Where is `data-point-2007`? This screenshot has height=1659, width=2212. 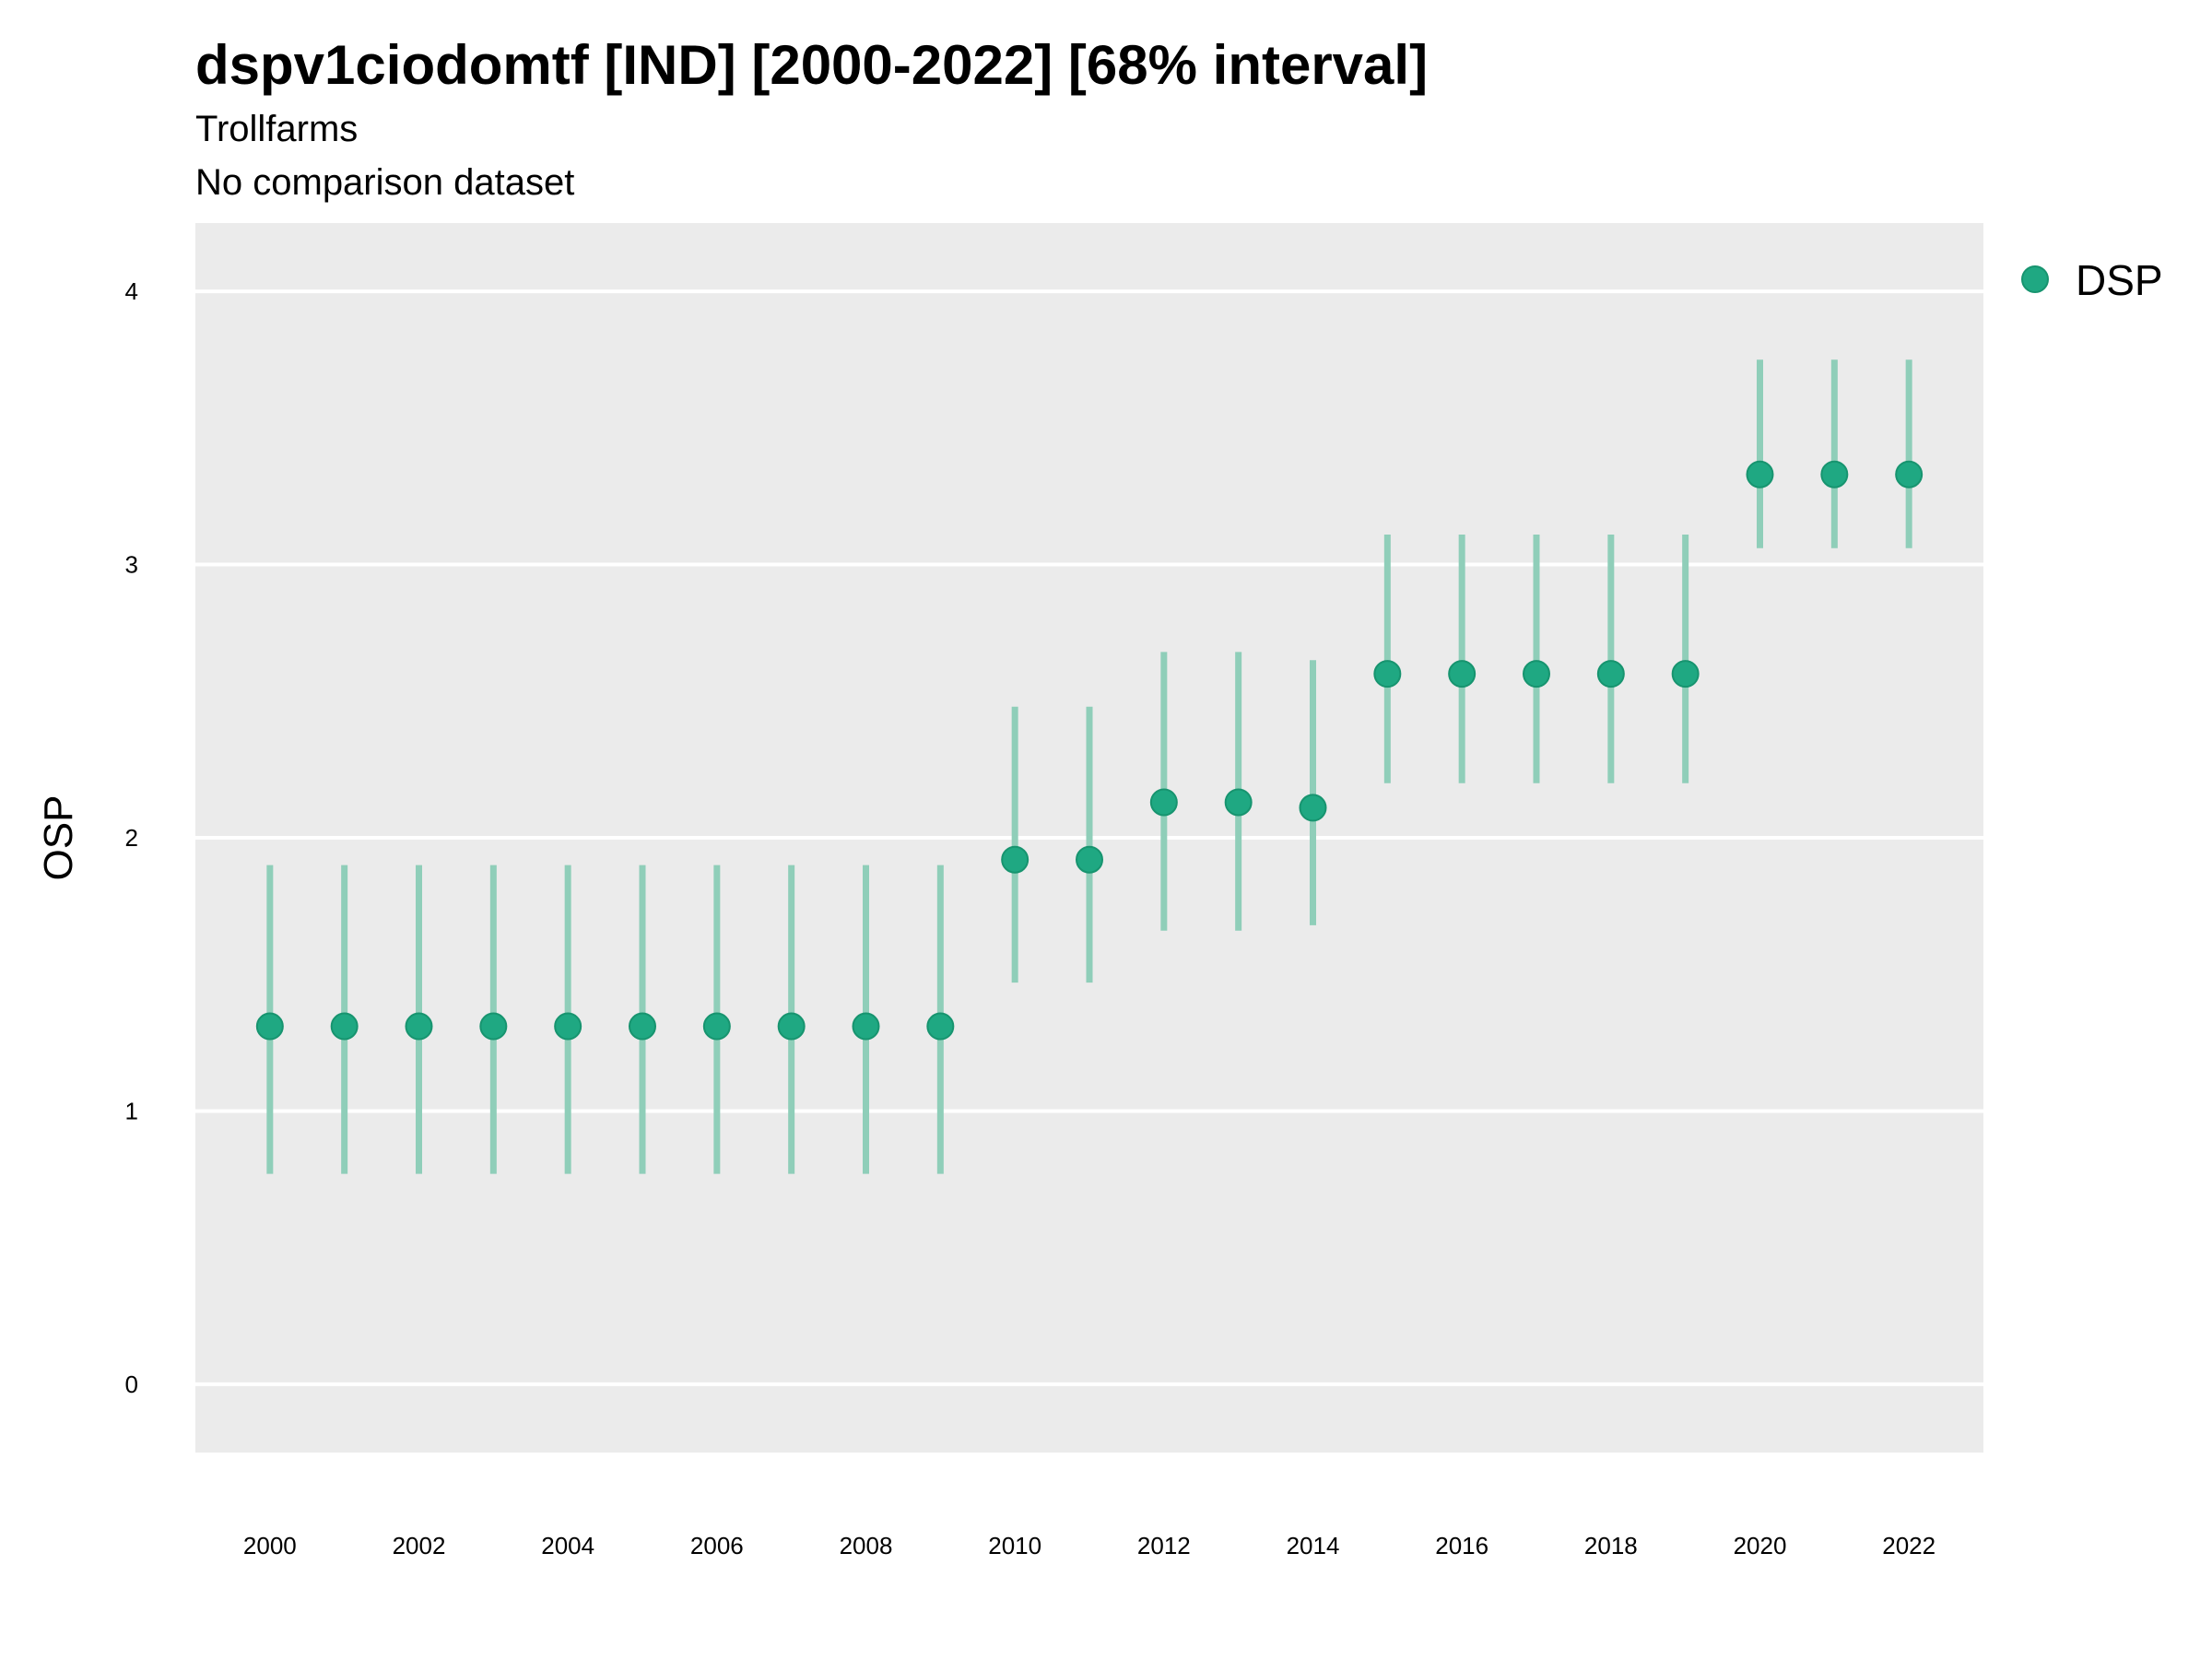
data-point-2007 is located at coordinates (791, 1026).